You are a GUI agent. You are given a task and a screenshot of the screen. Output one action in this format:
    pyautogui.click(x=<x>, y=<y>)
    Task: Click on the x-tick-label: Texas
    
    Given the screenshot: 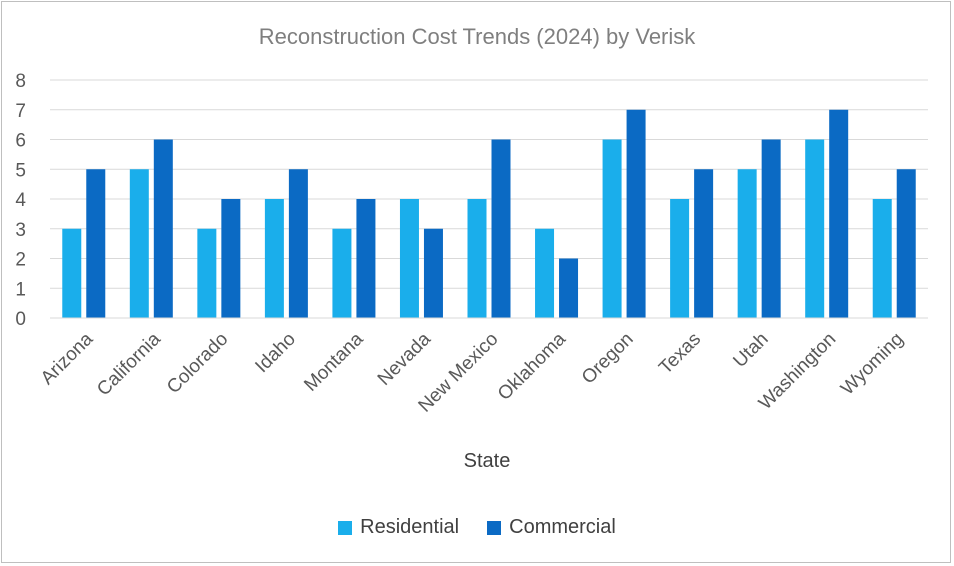 What is the action you would take?
    pyautogui.click(x=680, y=354)
    